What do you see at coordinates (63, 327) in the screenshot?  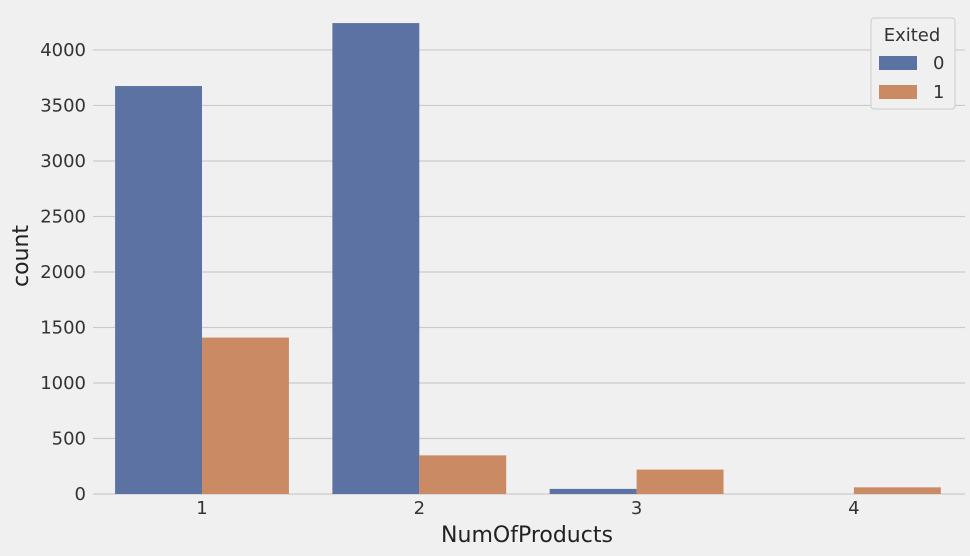 I see `y-tick-label: 1500` at bounding box center [63, 327].